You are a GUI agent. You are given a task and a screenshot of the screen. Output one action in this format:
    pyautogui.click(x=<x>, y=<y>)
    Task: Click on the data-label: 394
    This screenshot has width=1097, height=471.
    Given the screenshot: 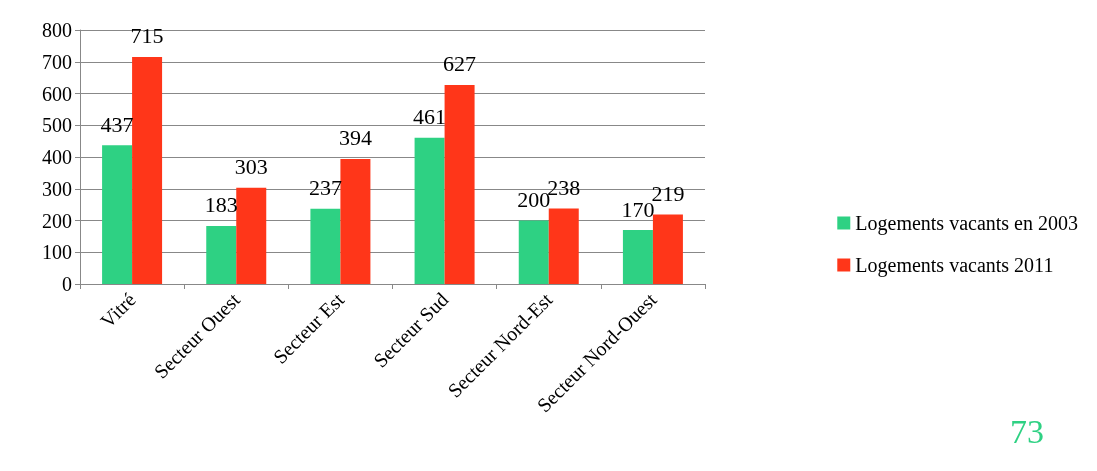 What is the action you would take?
    pyautogui.click(x=355, y=138)
    